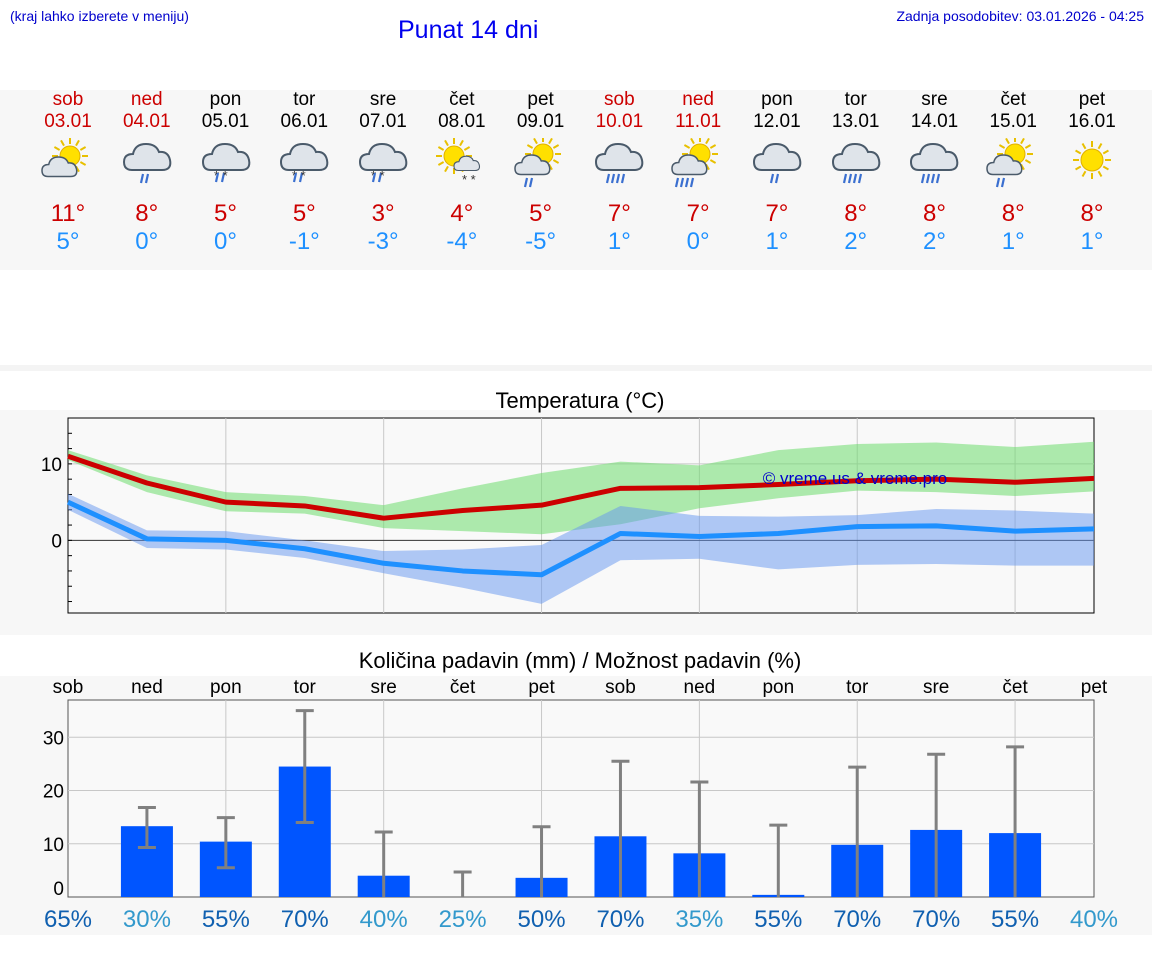  What do you see at coordinates (698, 121) in the screenshot?
I see `day-date: 11.01` at bounding box center [698, 121].